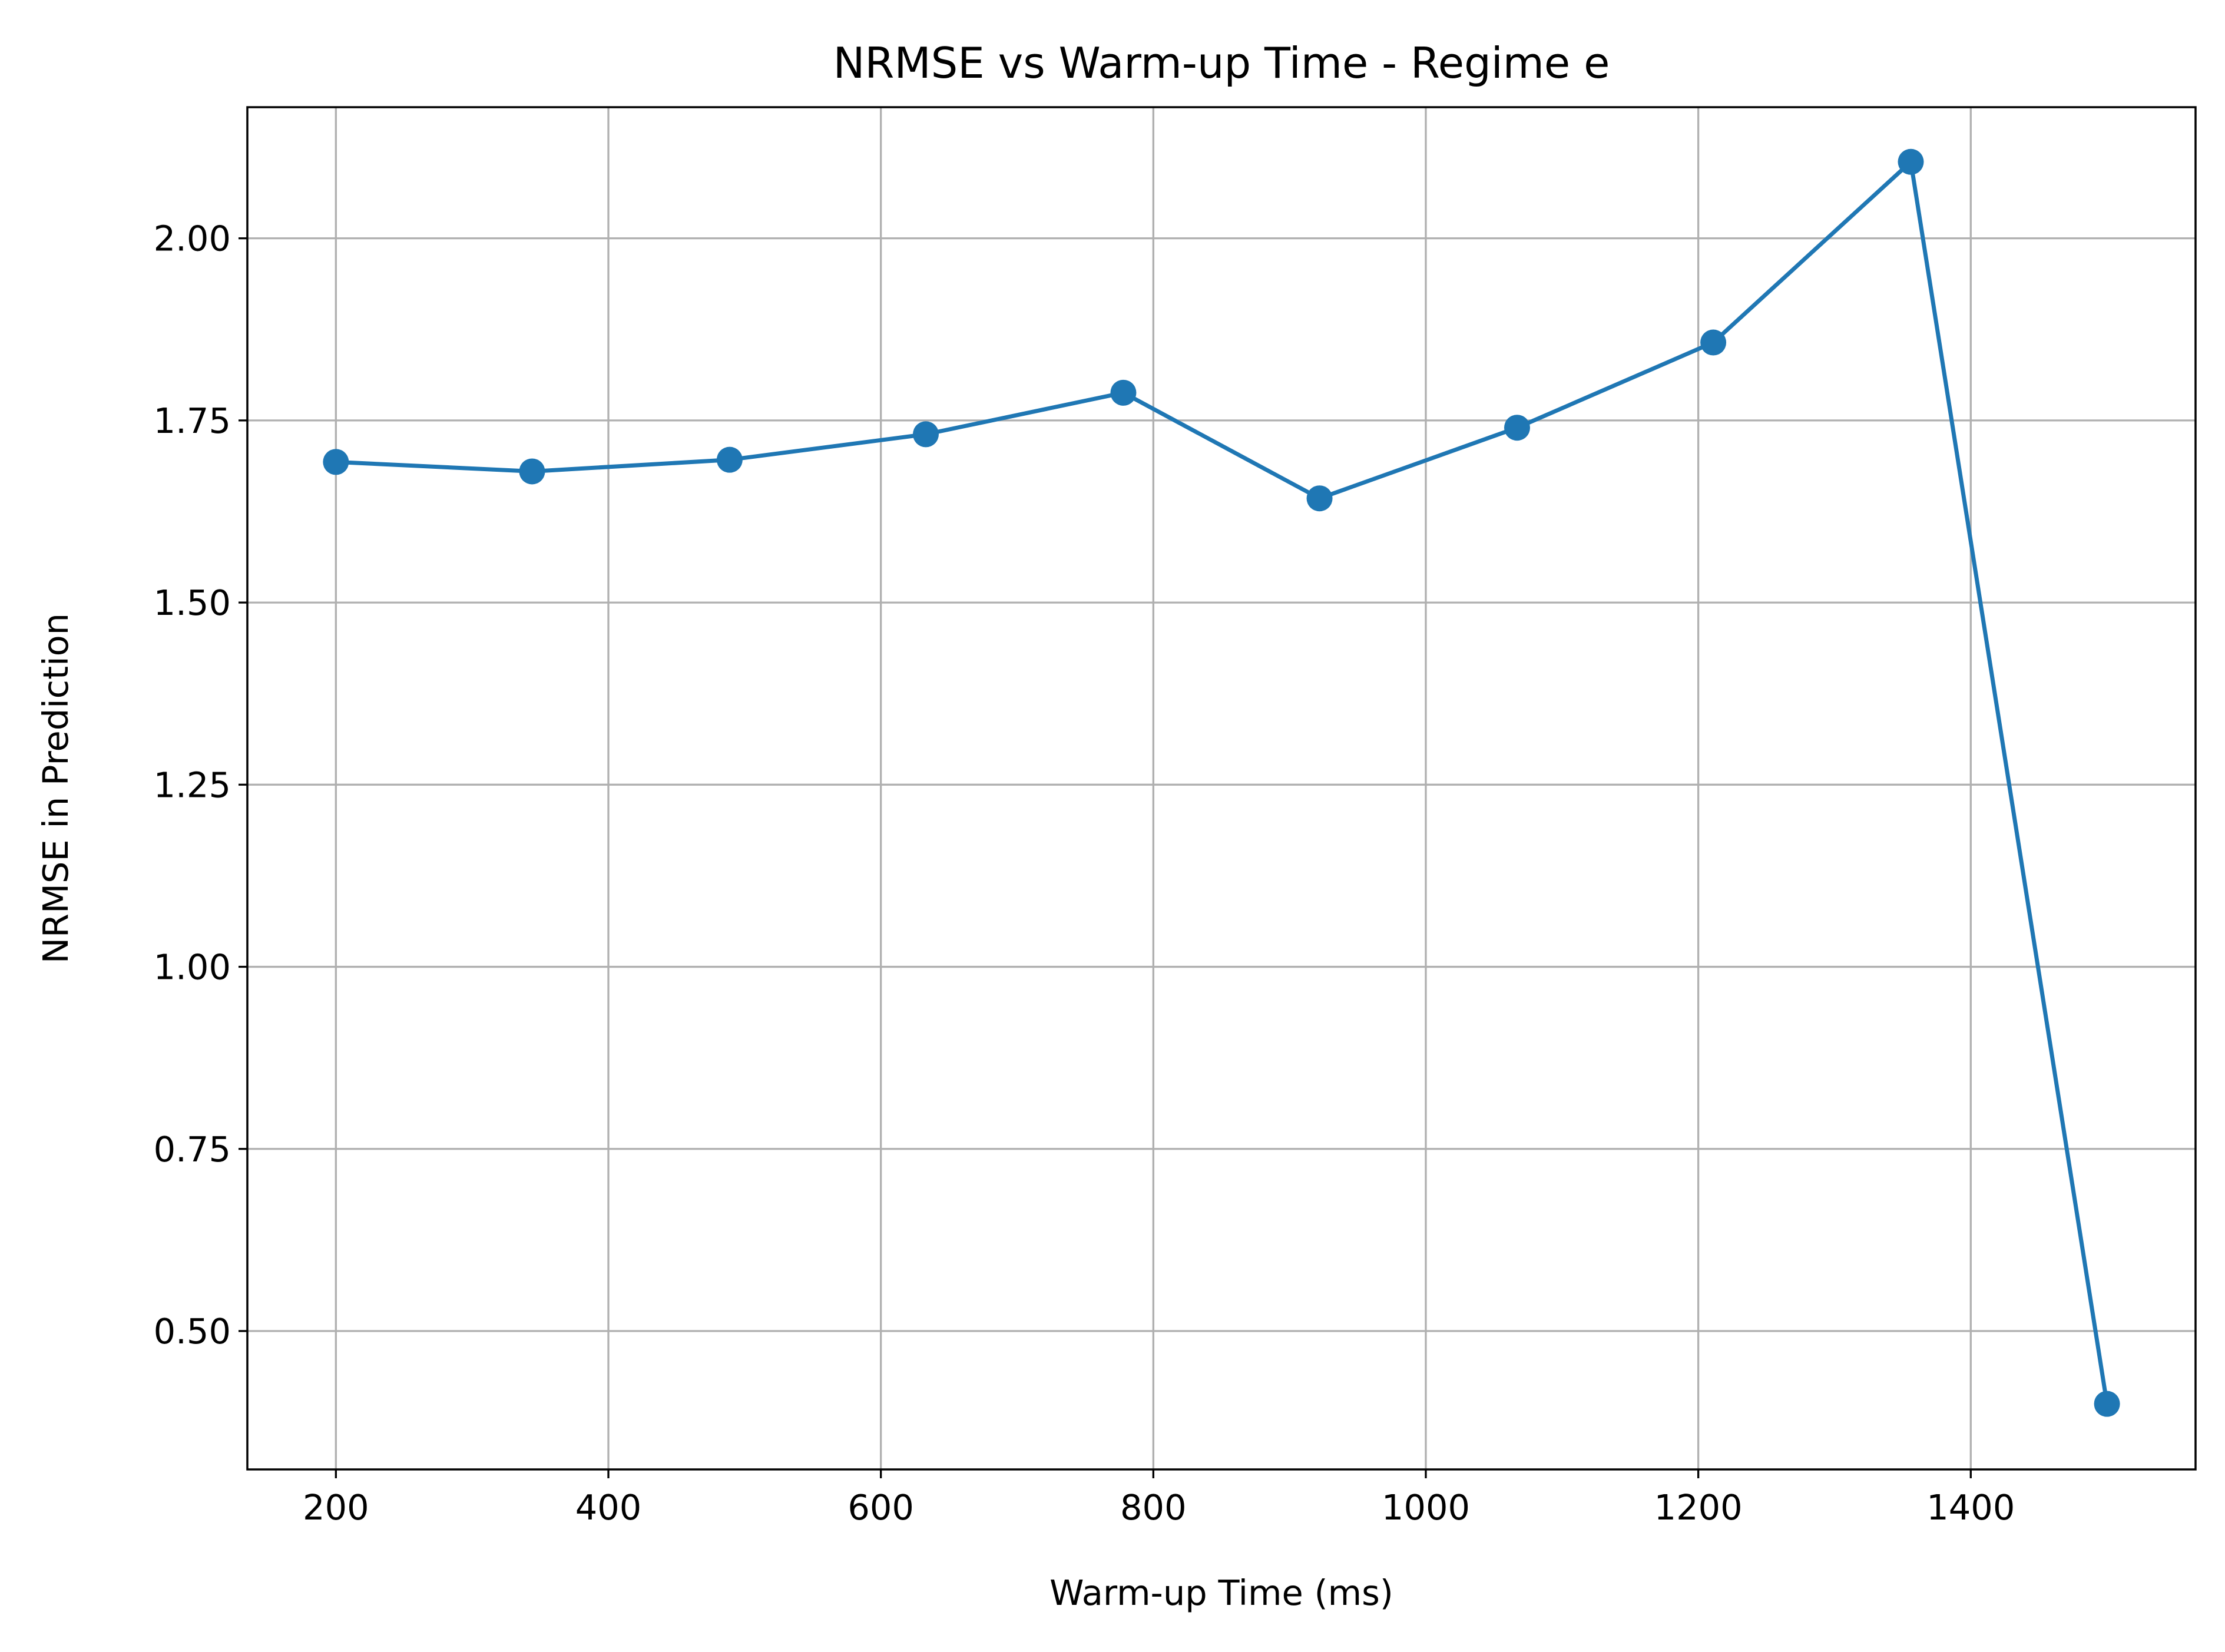  What do you see at coordinates (192, 1331) in the screenshot?
I see `y-tick-label: 0.50` at bounding box center [192, 1331].